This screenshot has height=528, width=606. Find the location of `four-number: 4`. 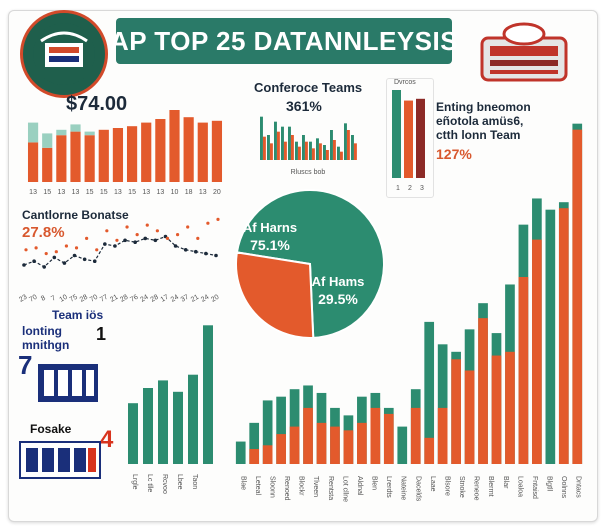

four-number: 4 is located at coordinates (107, 439).